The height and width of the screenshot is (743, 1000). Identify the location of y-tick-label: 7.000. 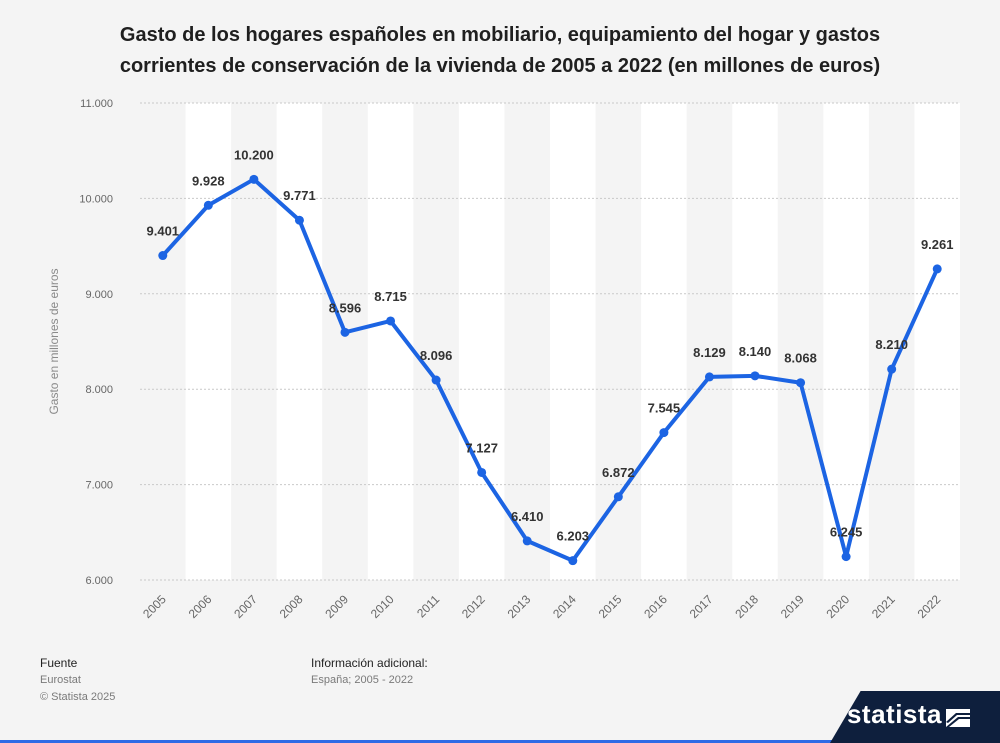
(99, 486).